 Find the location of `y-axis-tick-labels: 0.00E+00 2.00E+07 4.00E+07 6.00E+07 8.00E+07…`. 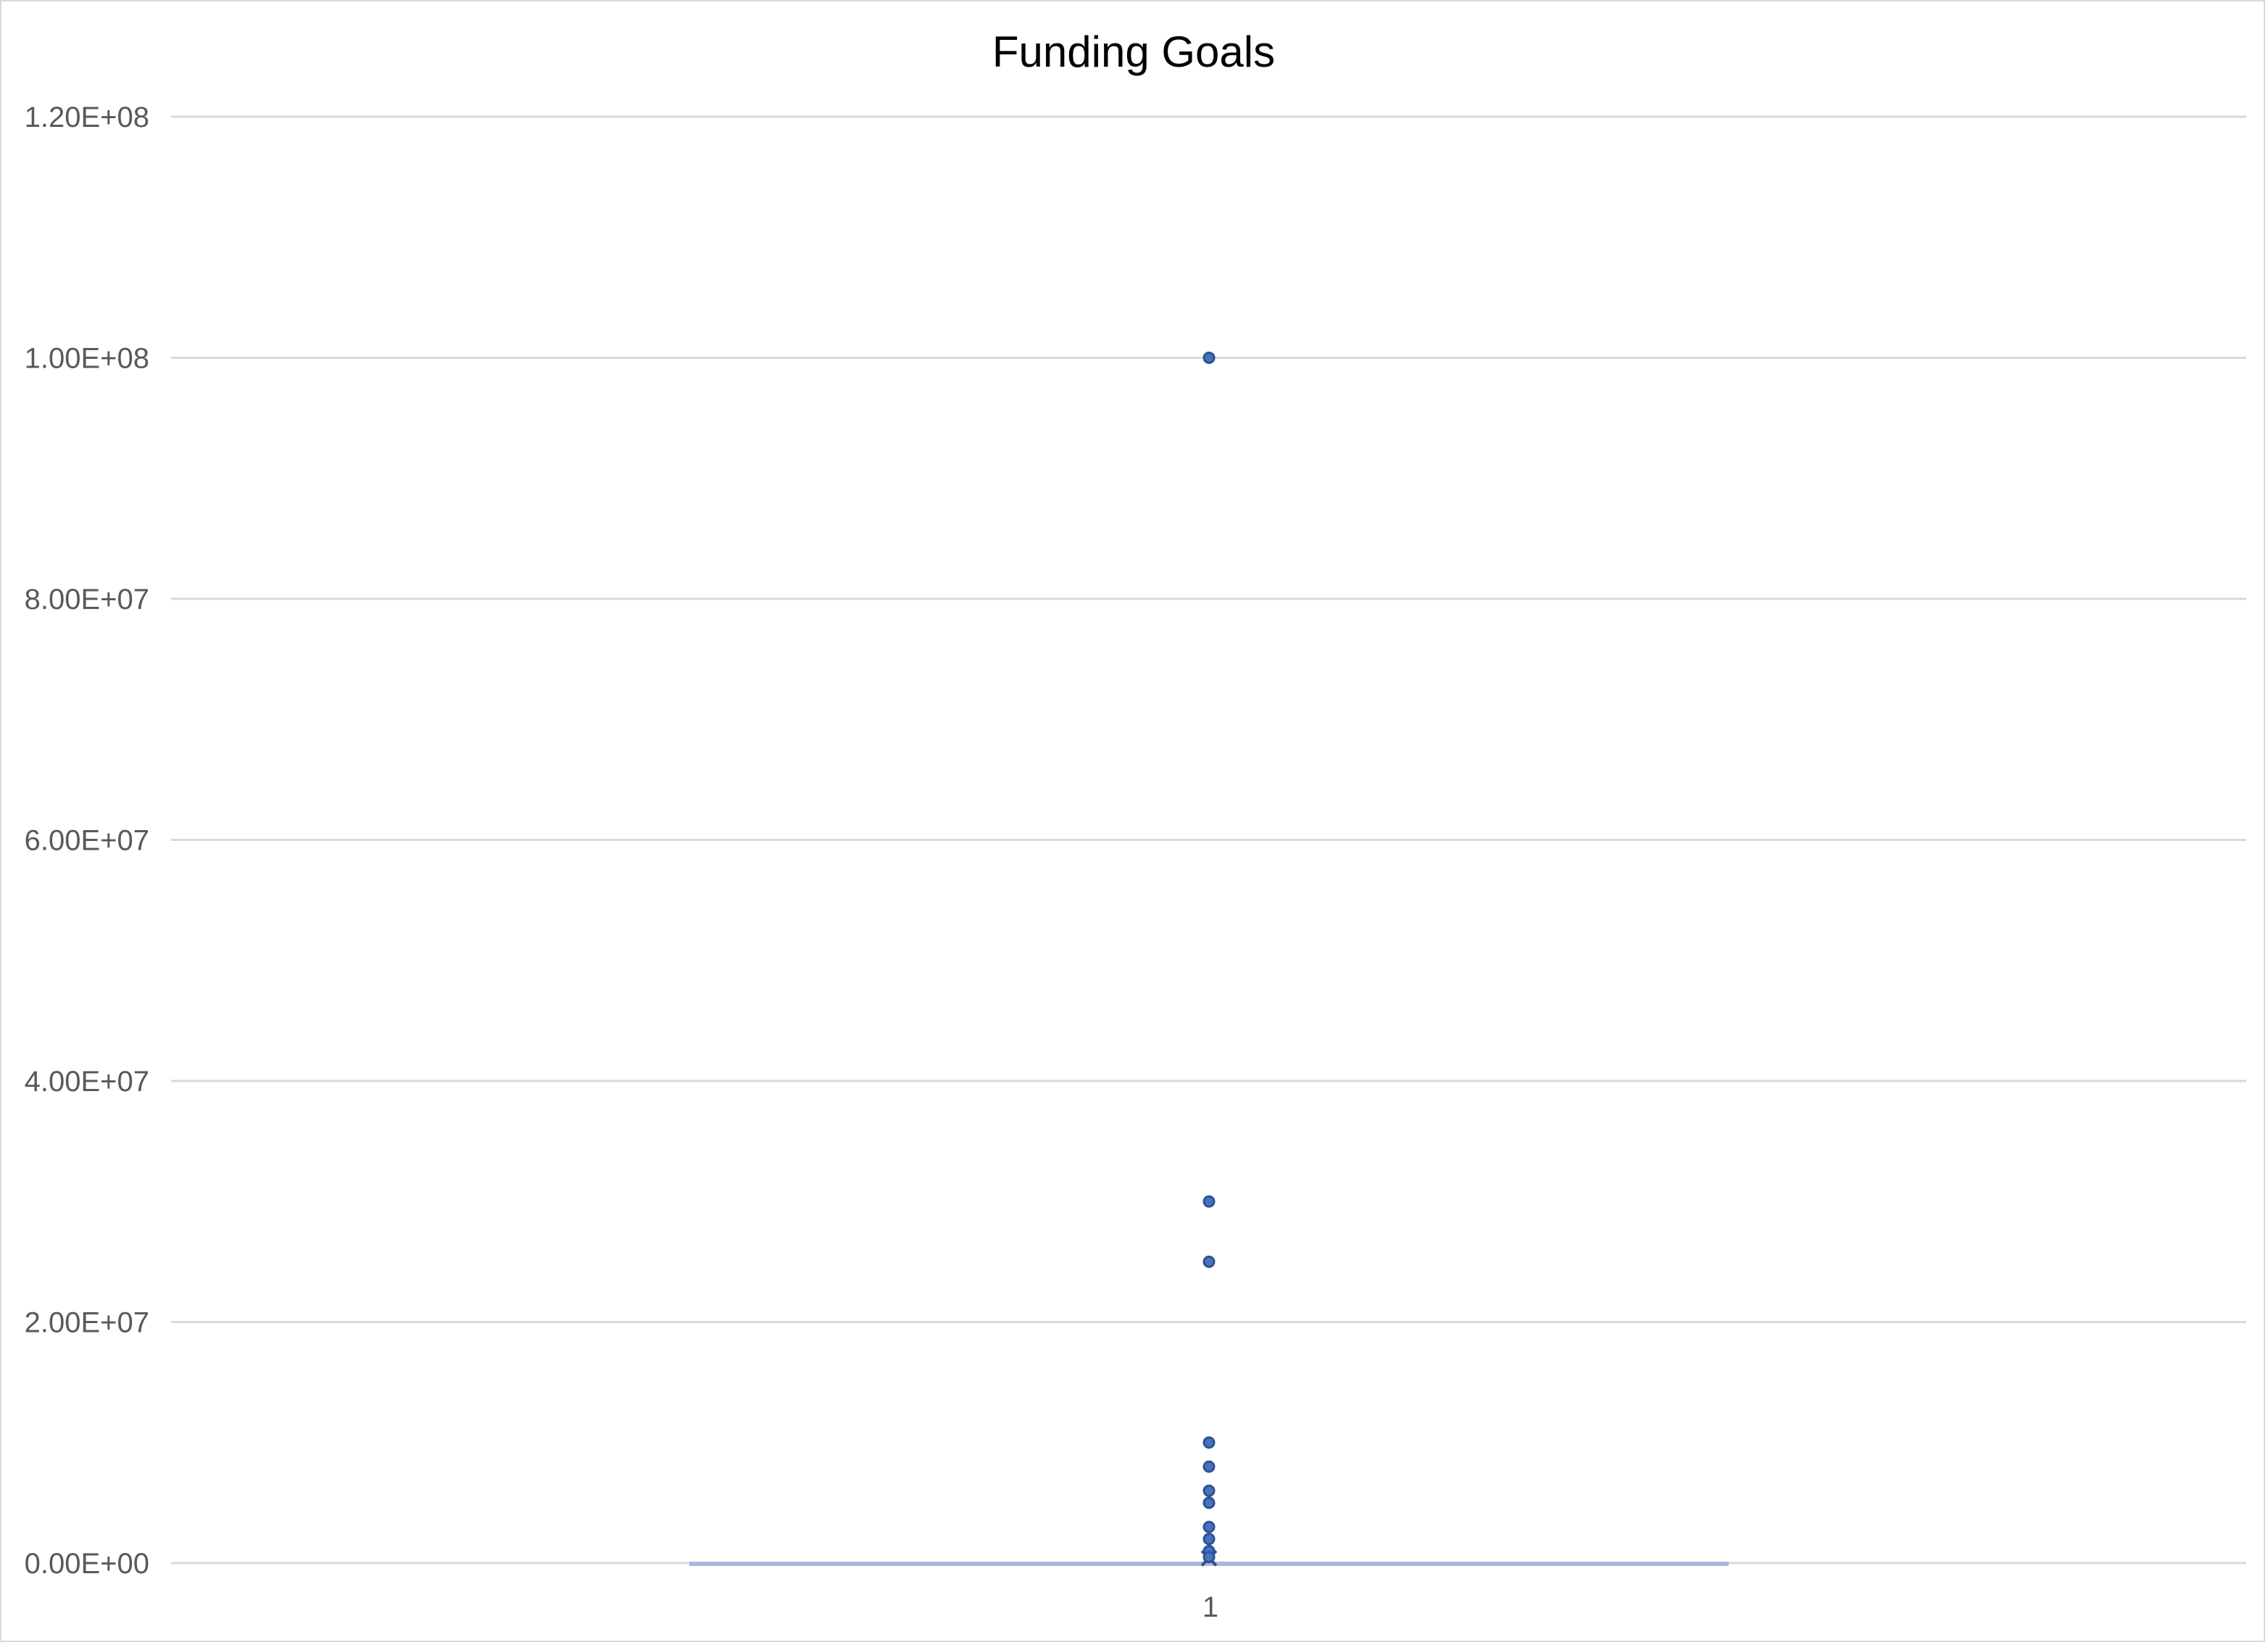

y-axis-tick-labels: 0.00E+00 2.00E+07 4.00E+07 6.00E+07 8.00E+07… is located at coordinates (87, 840).